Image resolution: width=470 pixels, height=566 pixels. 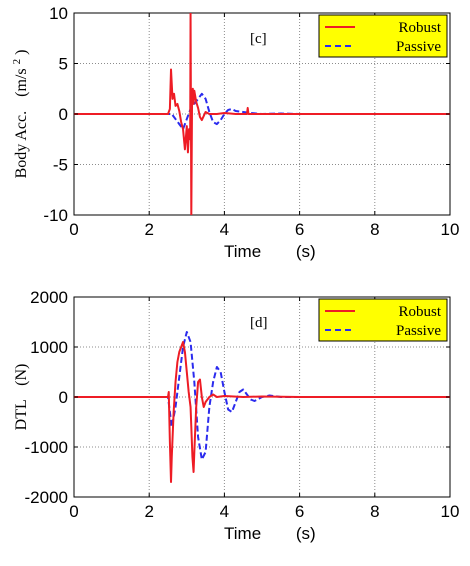 I want to click on y-tick-label-d-4: 2000, so click(x=49, y=297).